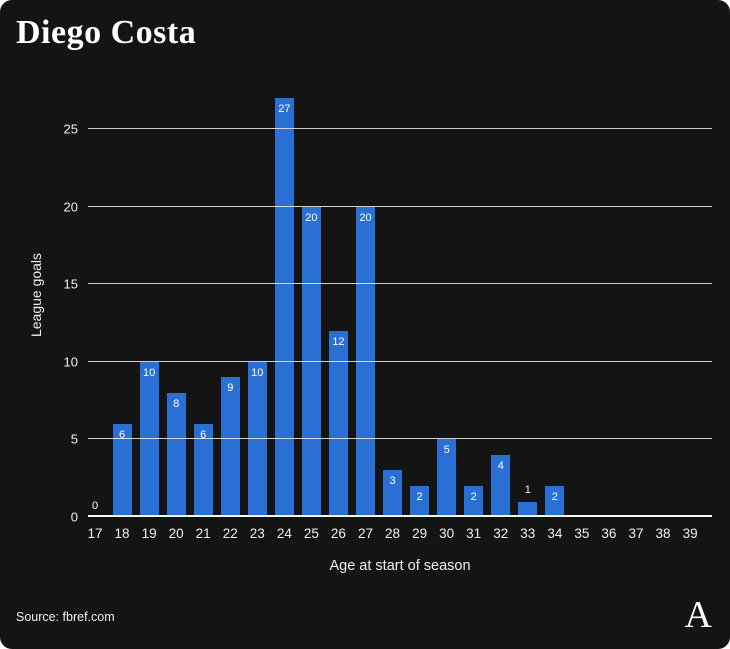  I want to click on x-tick-label: 30, so click(447, 533).